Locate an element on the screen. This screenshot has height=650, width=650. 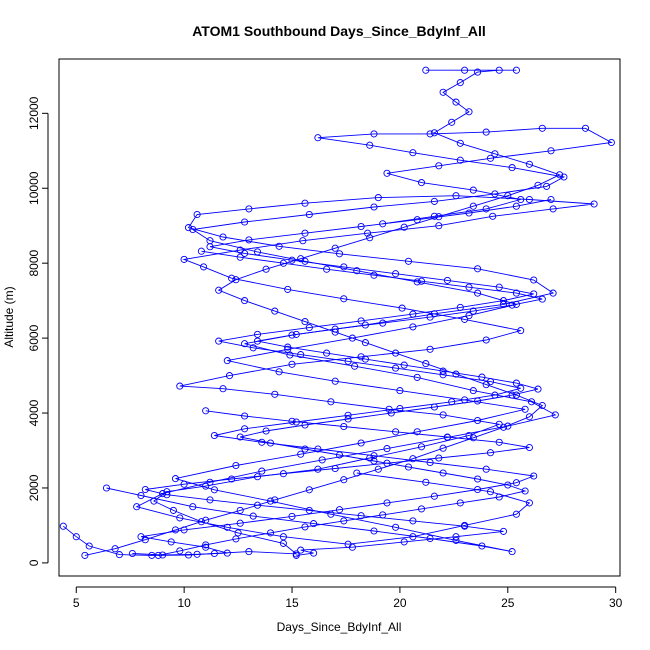
x-axis: 5 10 15 20 25 30 is located at coordinates (348, 598).